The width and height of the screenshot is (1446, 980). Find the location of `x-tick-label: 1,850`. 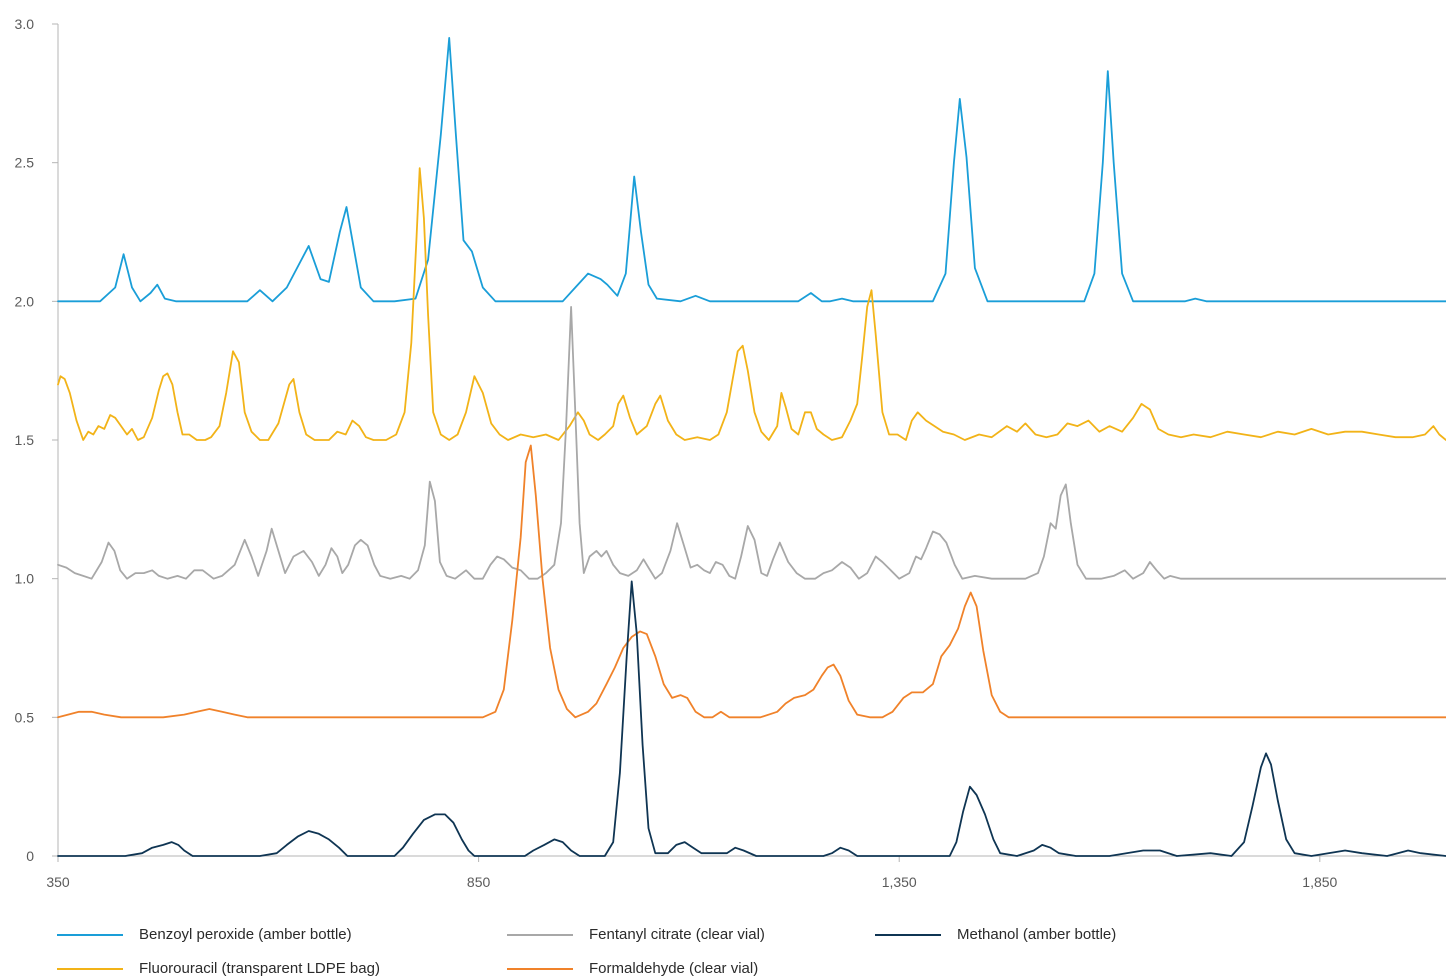

x-tick-label: 1,850 is located at coordinates (1319, 882).